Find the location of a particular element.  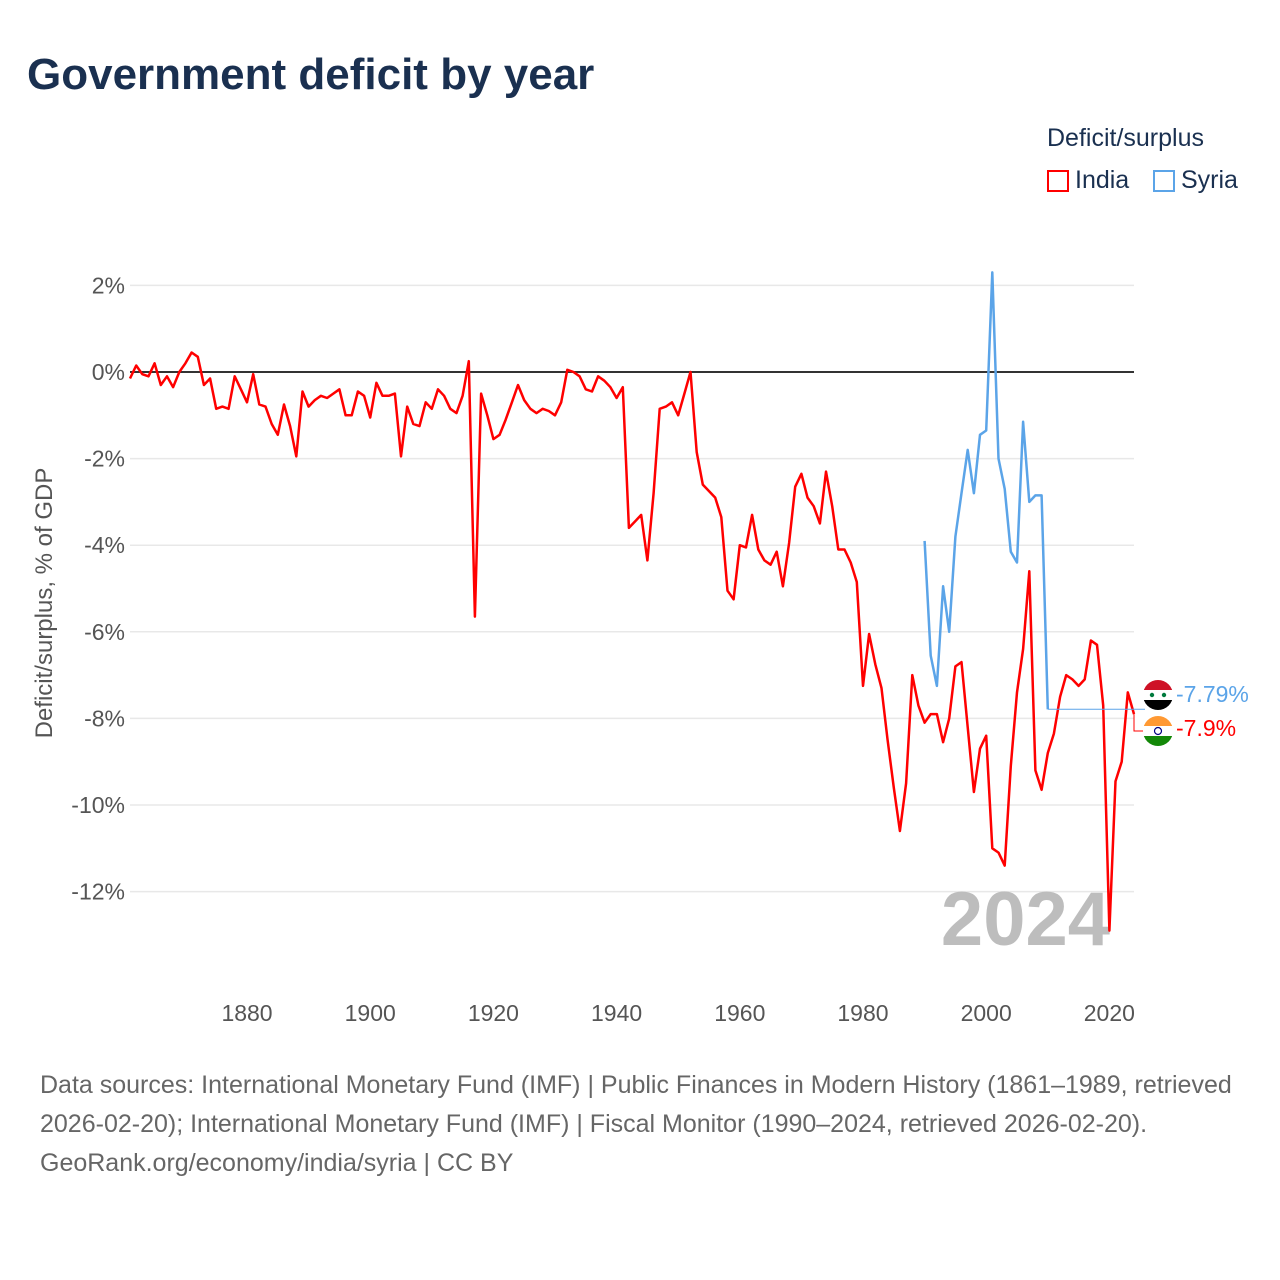

x-tick-label: 1980 is located at coordinates (862, 1013).